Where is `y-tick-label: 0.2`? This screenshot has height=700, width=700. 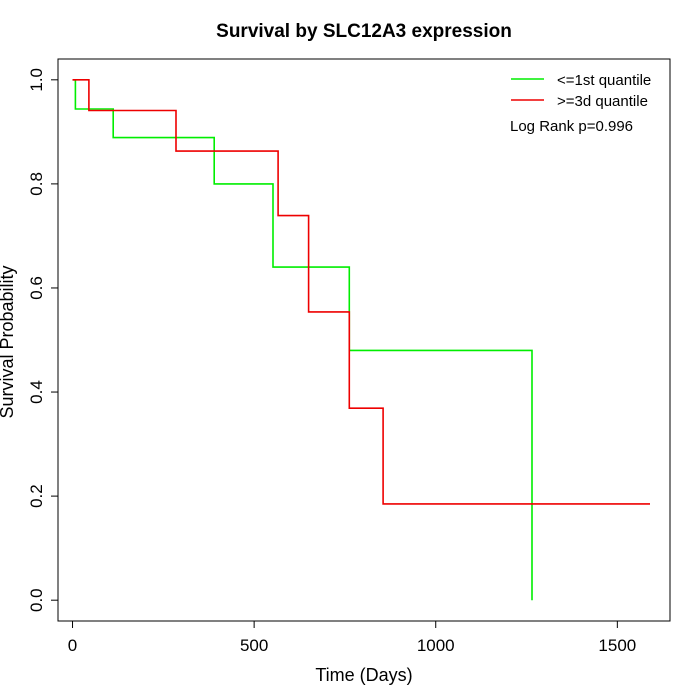 y-tick-label: 0.2 is located at coordinates (36, 496).